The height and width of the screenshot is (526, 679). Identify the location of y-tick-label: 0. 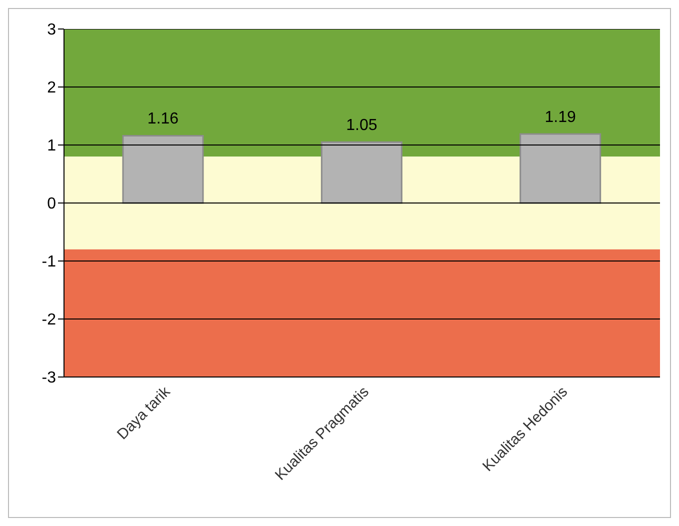
(51, 204).